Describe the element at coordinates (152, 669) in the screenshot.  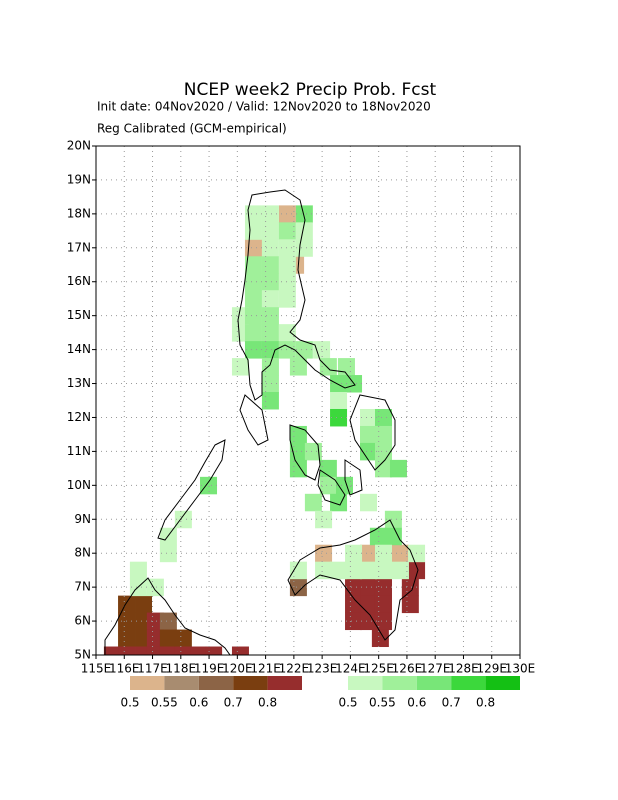
I see `x-tick-label: 117E` at that location.